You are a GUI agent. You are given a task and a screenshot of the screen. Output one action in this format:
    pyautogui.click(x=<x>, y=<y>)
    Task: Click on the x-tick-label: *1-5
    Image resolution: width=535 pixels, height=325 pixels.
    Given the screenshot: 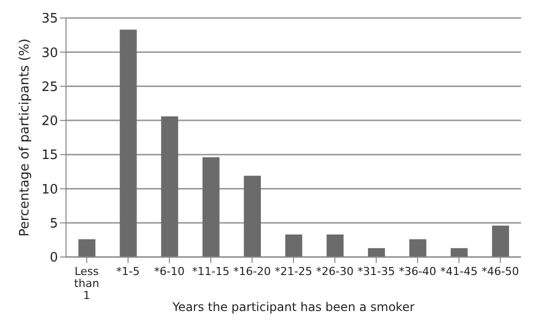 What is the action you would take?
    pyautogui.click(x=128, y=271)
    